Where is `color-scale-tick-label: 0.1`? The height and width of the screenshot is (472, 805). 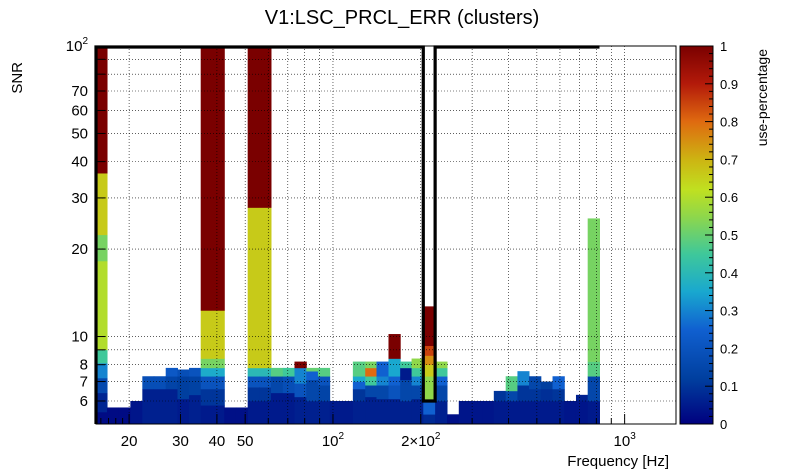
color-scale-tick-label: 0.1 is located at coordinates (729, 386).